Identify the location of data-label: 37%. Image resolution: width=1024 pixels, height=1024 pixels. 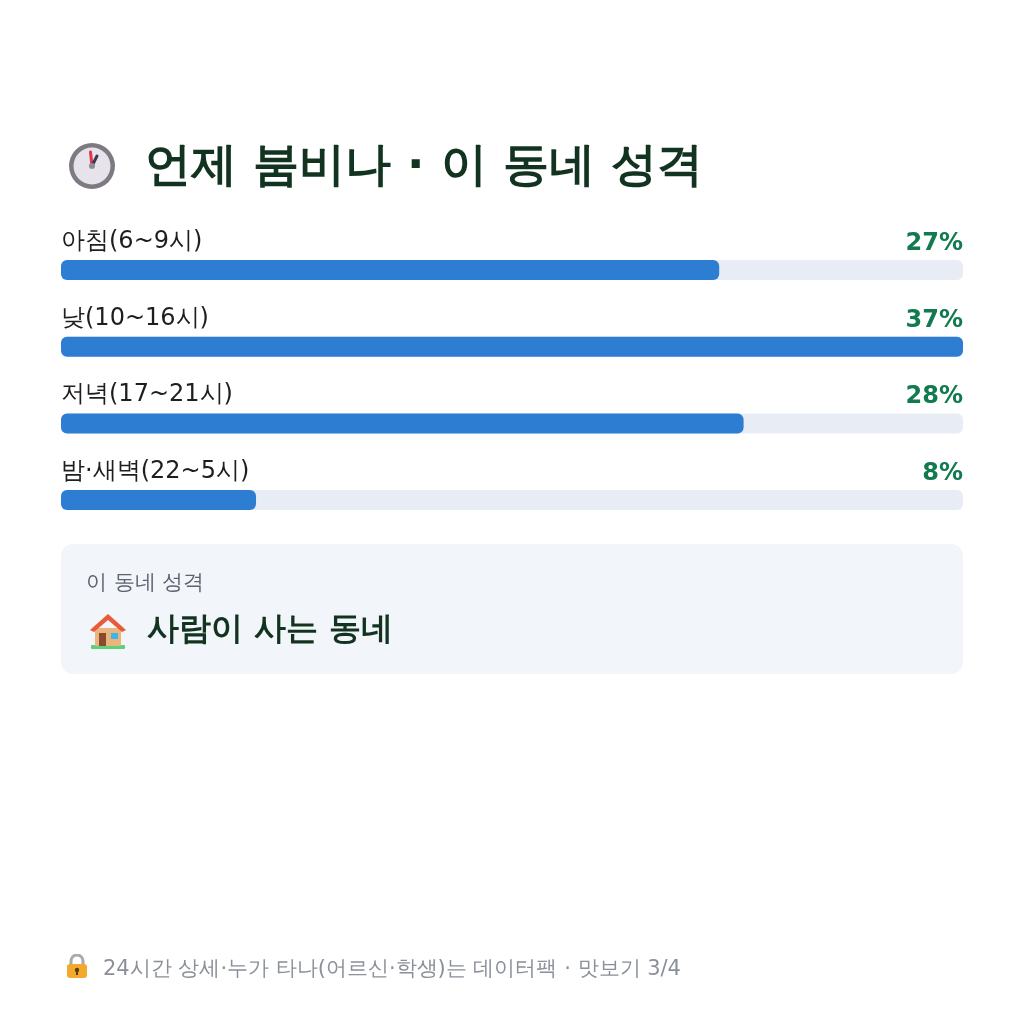
(934, 318).